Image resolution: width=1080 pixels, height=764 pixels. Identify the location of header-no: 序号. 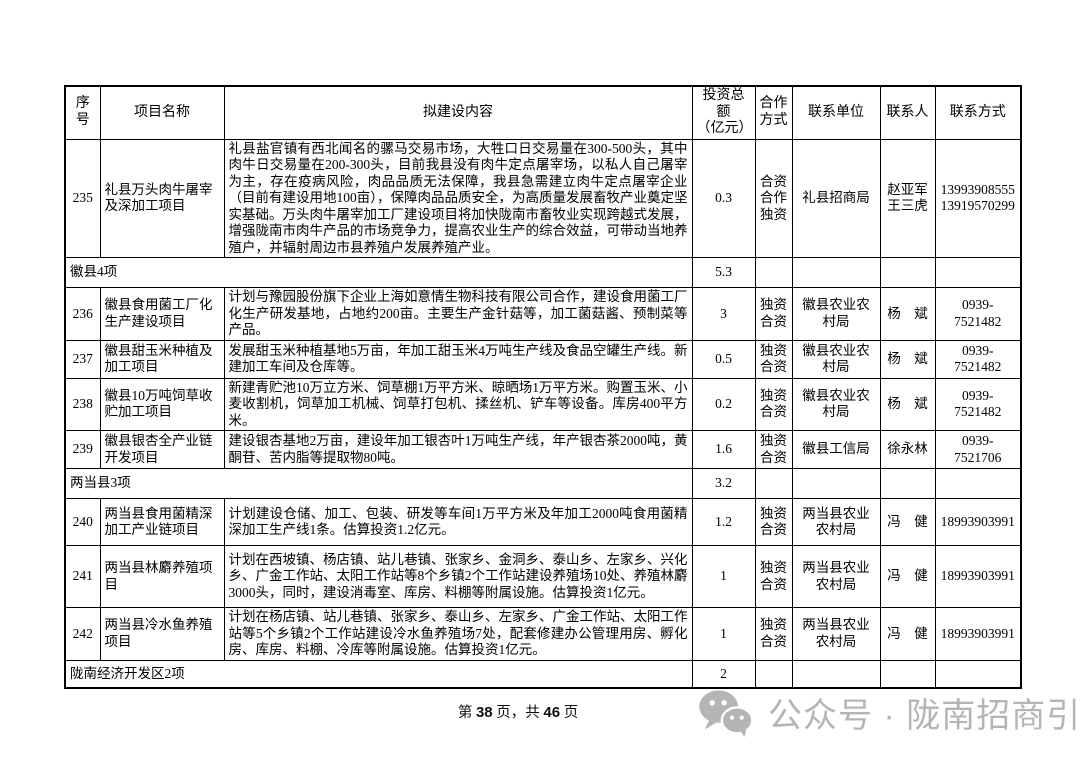
(82, 112).